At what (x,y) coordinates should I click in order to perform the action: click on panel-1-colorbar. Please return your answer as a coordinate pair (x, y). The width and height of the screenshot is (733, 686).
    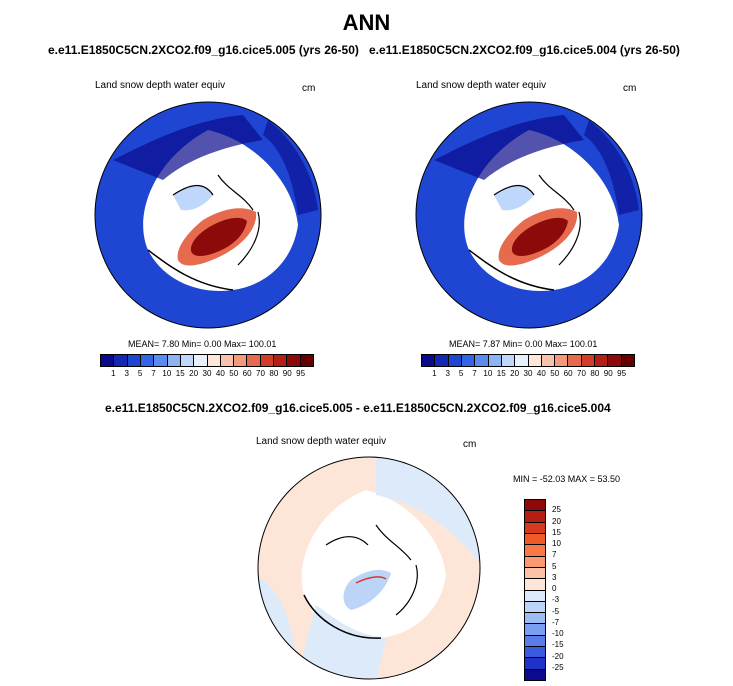
    Looking at the image, I should click on (207, 360).